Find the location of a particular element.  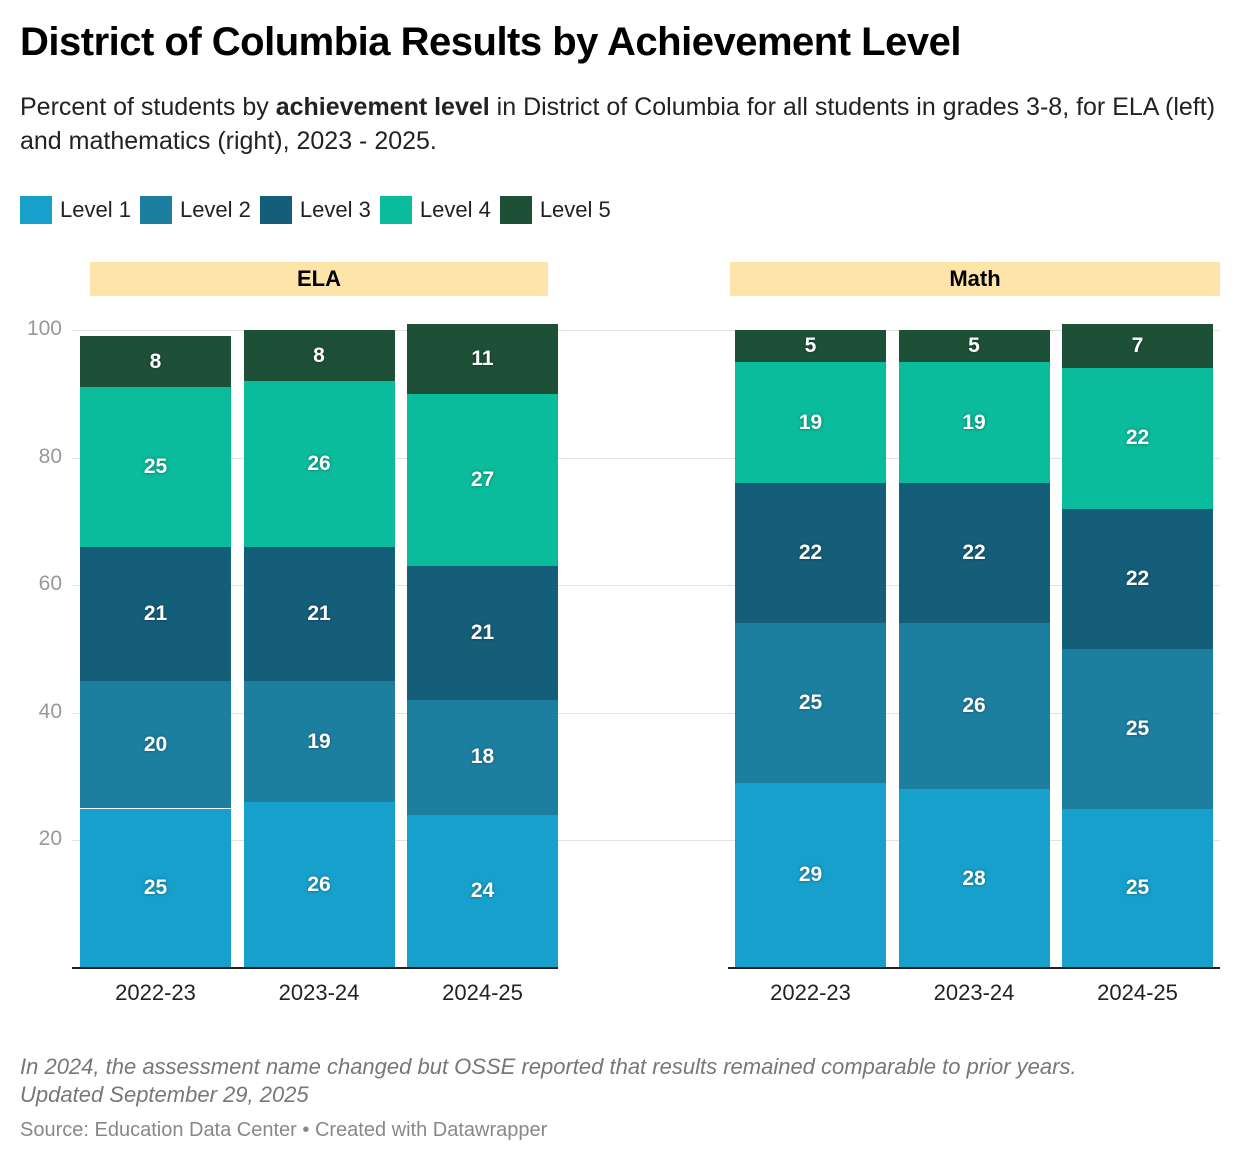

y-tick-label: 100 is located at coordinates (44, 328).